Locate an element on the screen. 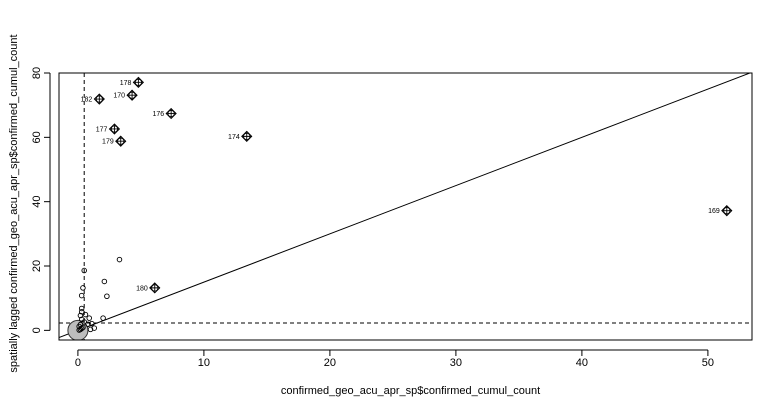  influential-point-label: 180 is located at coordinates (142, 288).